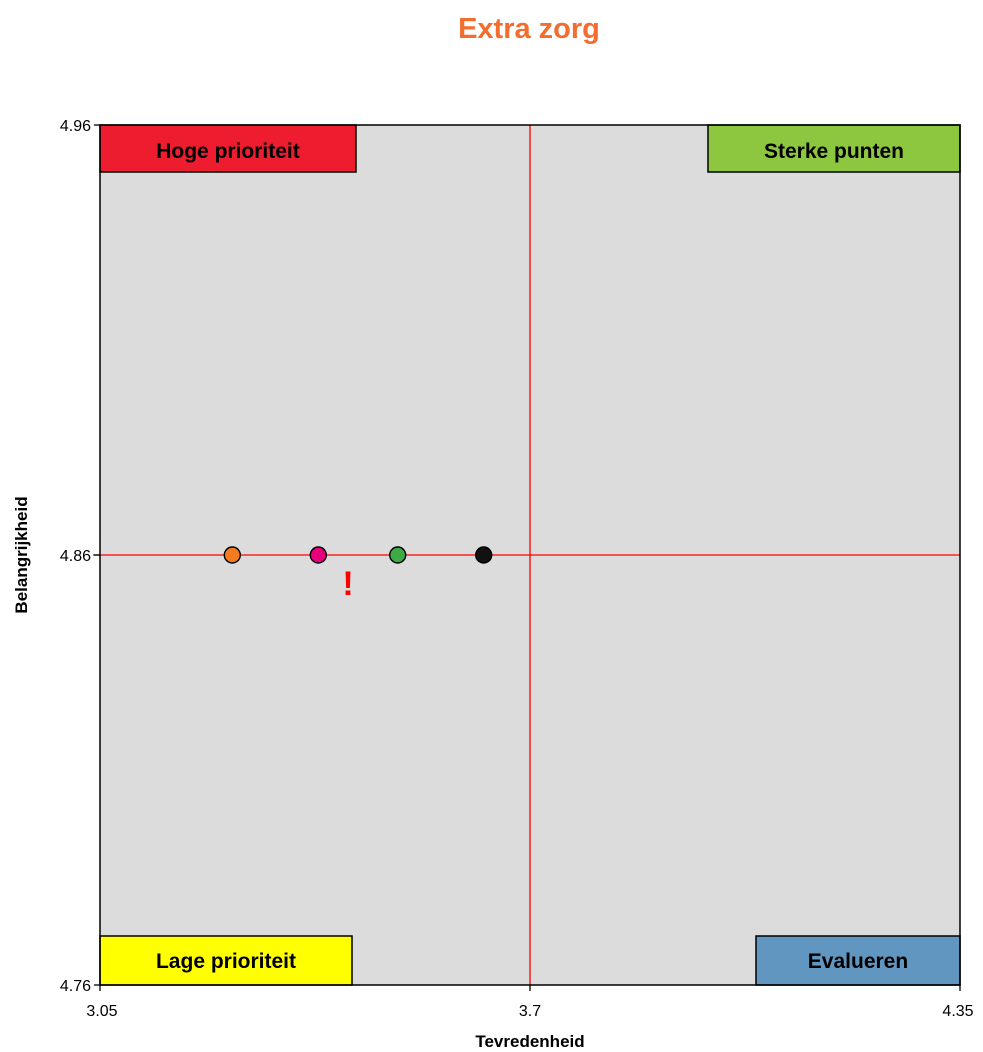  Describe the element at coordinates (957, 1011) in the screenshot. I see `x-tick-label: 4.35` at that location.